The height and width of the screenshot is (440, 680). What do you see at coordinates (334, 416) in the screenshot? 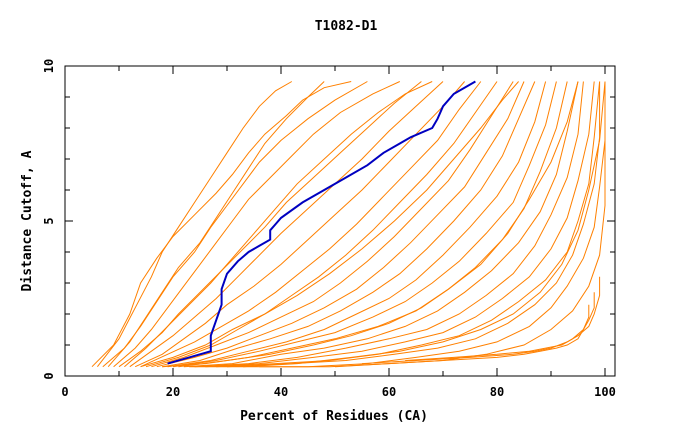
I see `x-axis-label: Percent of Residues (CA)` at bounding box center [334, 416].